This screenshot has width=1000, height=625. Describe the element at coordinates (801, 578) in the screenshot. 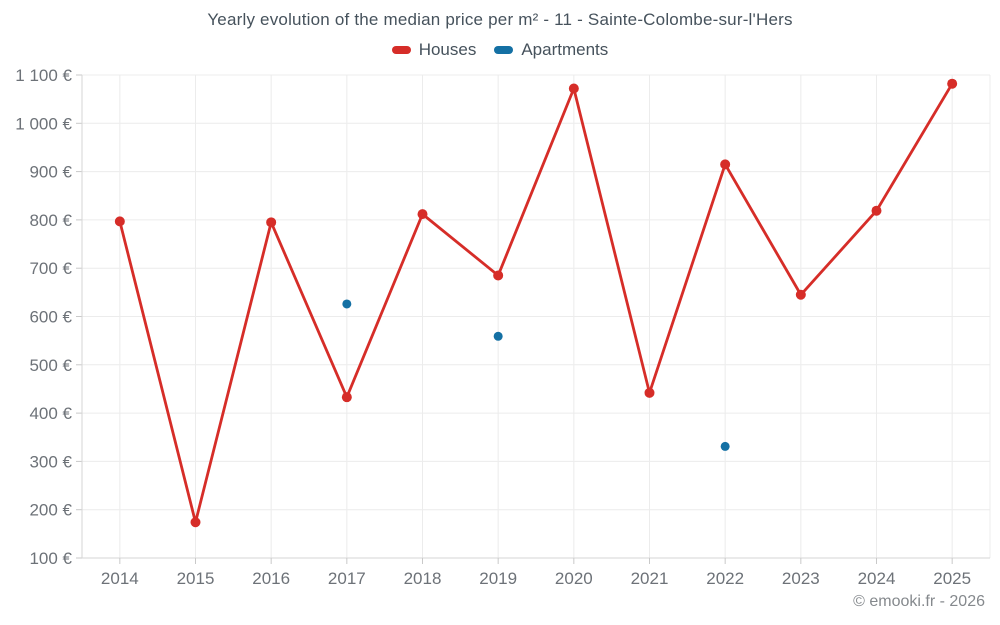

I see `x-axis-tick-label: 2023` at that location.